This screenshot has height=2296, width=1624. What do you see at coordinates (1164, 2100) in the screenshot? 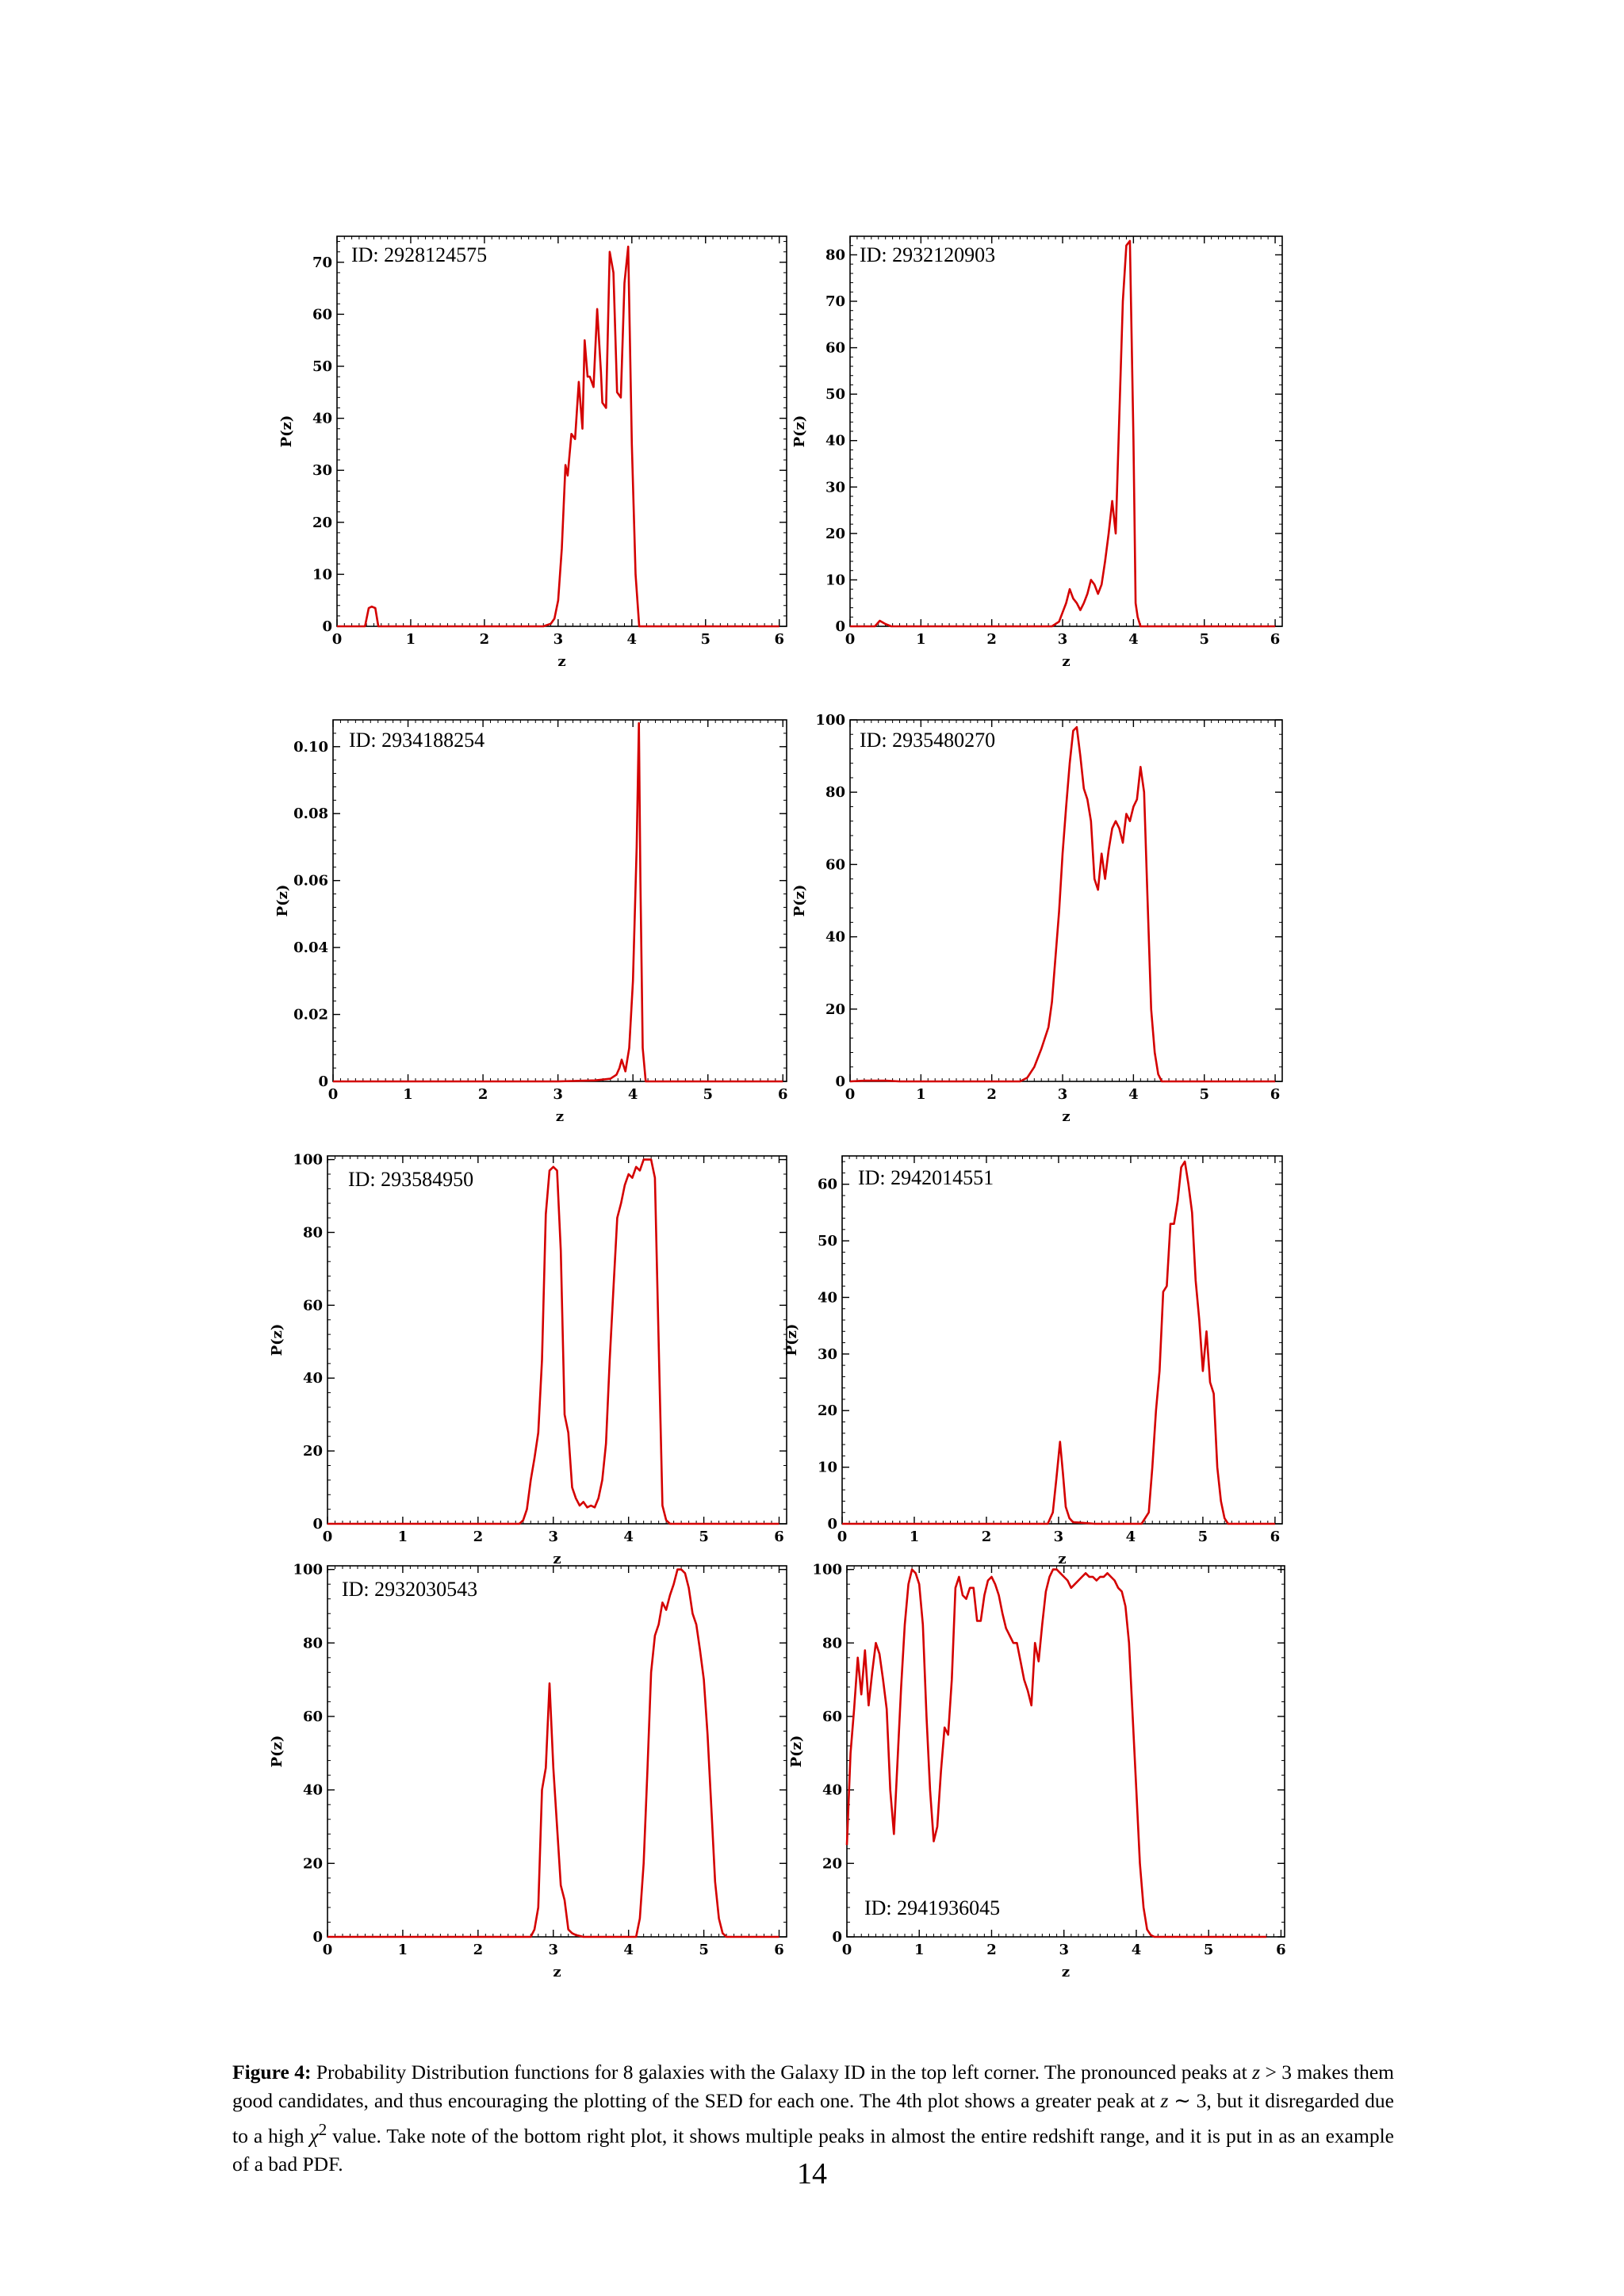
I see `caption-var-z-2: z` at bounding box center [1164, 2100].